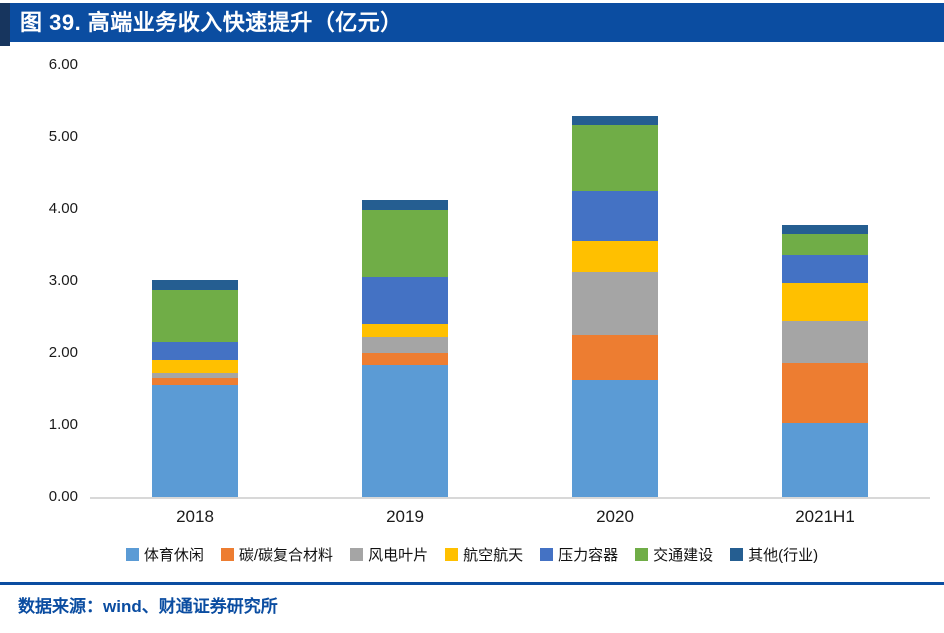  Describe the element at coordinates (63, 352) in the screenshot. I see `y-tick-label: 2.00` at that location.